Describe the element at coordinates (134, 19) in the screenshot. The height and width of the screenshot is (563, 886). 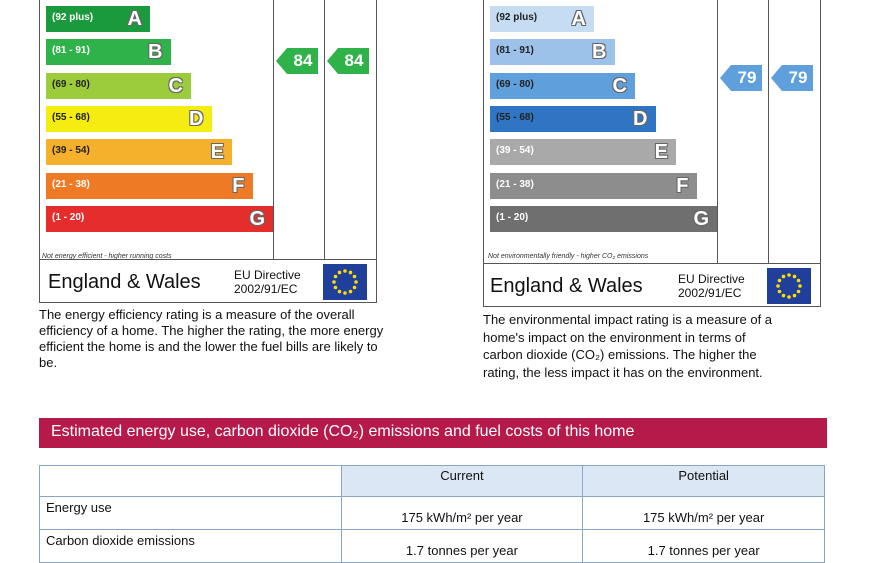
I see `band-letter: A` at that location.